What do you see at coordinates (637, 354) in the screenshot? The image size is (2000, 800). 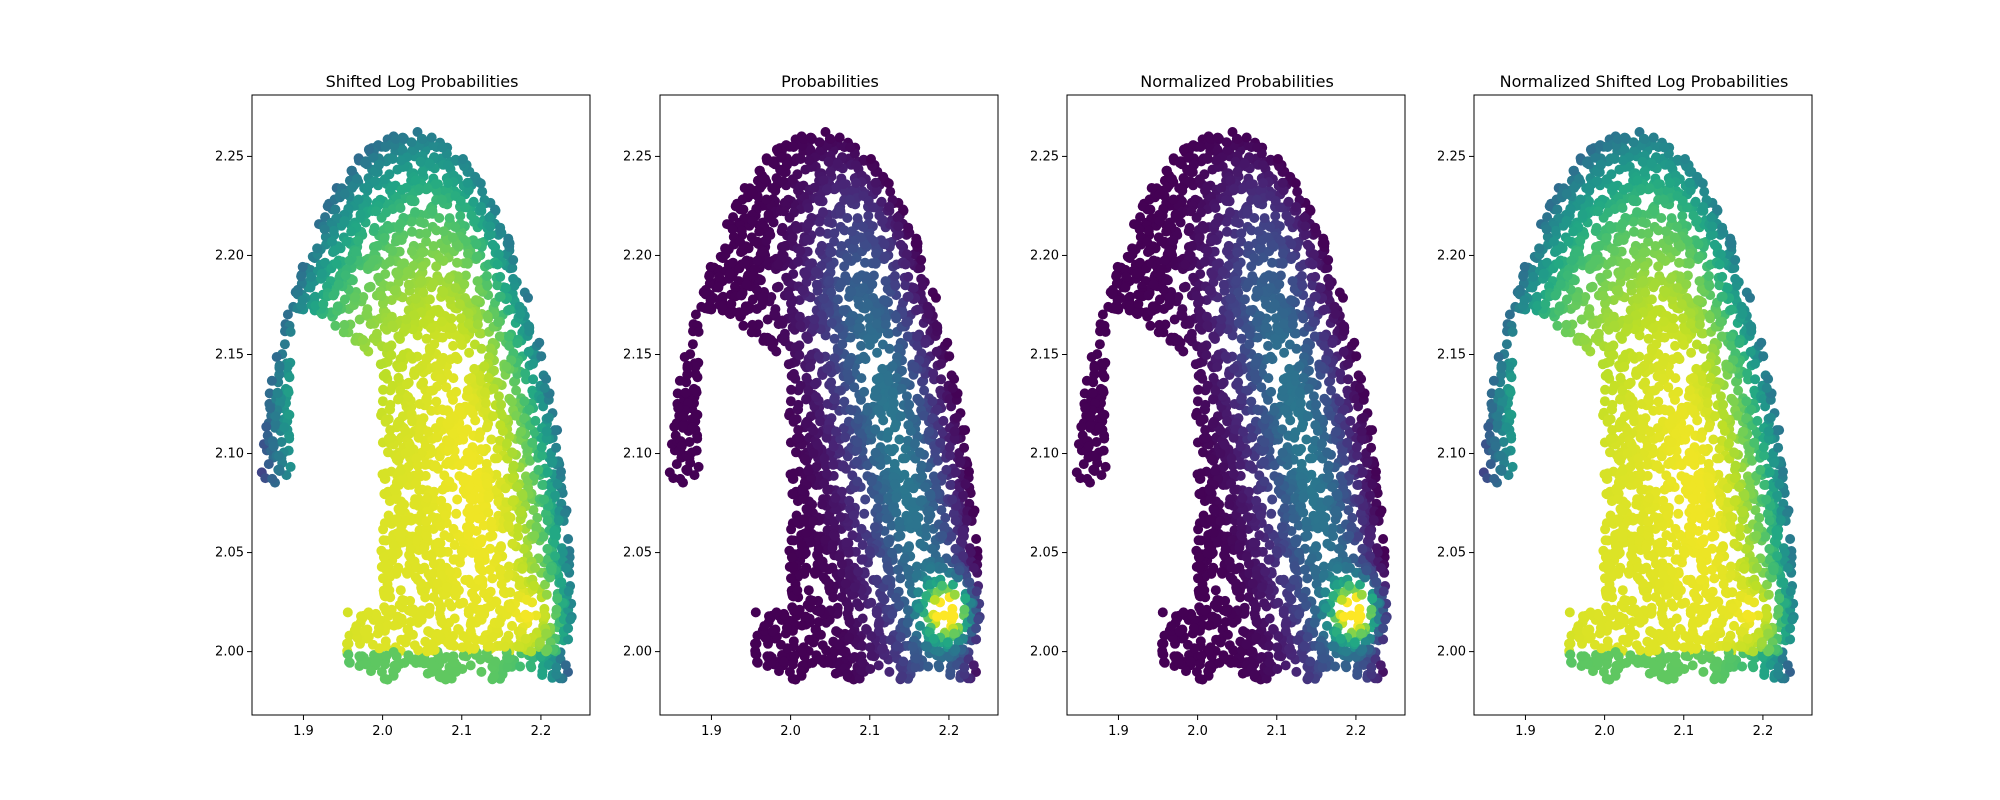 I see `y-tick-label: 2.15` at bounding box center [637, 354].